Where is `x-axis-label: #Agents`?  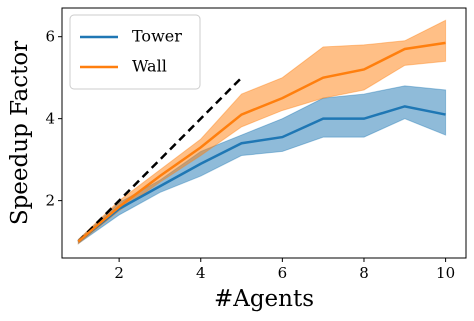
x-axis-label: #Agents is located at coordinates (264, 299).